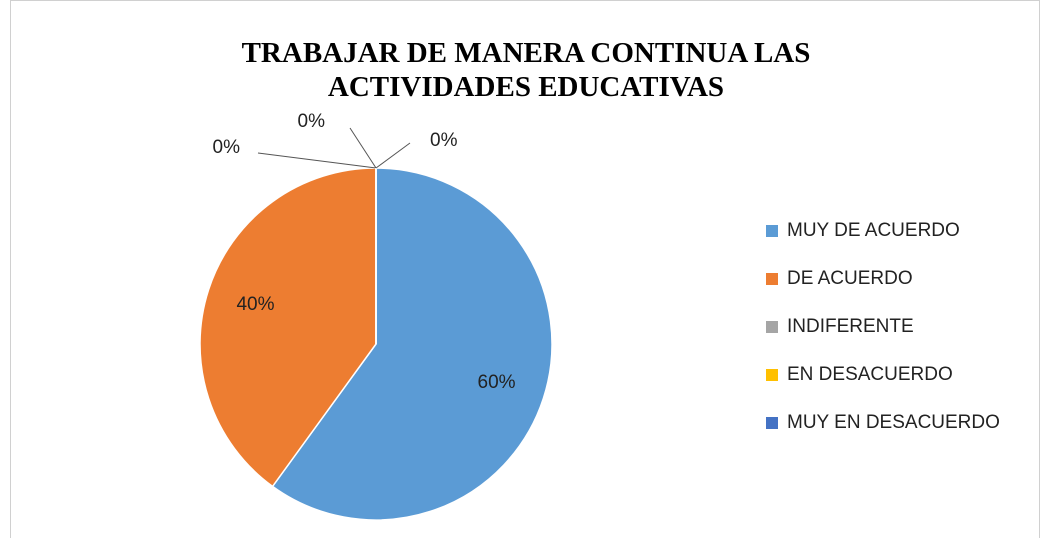 The height and width of the screenshot is (538, 1045). What do you see at coordinates (870, 374) in the screenshot?
I see `legend-label: EN DESACUERDO` at bounding box center [870, 374].